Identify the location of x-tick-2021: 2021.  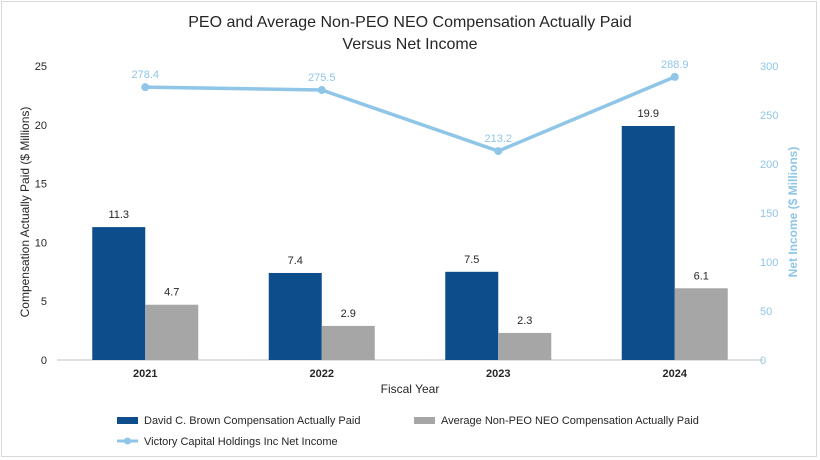
(145, 374).